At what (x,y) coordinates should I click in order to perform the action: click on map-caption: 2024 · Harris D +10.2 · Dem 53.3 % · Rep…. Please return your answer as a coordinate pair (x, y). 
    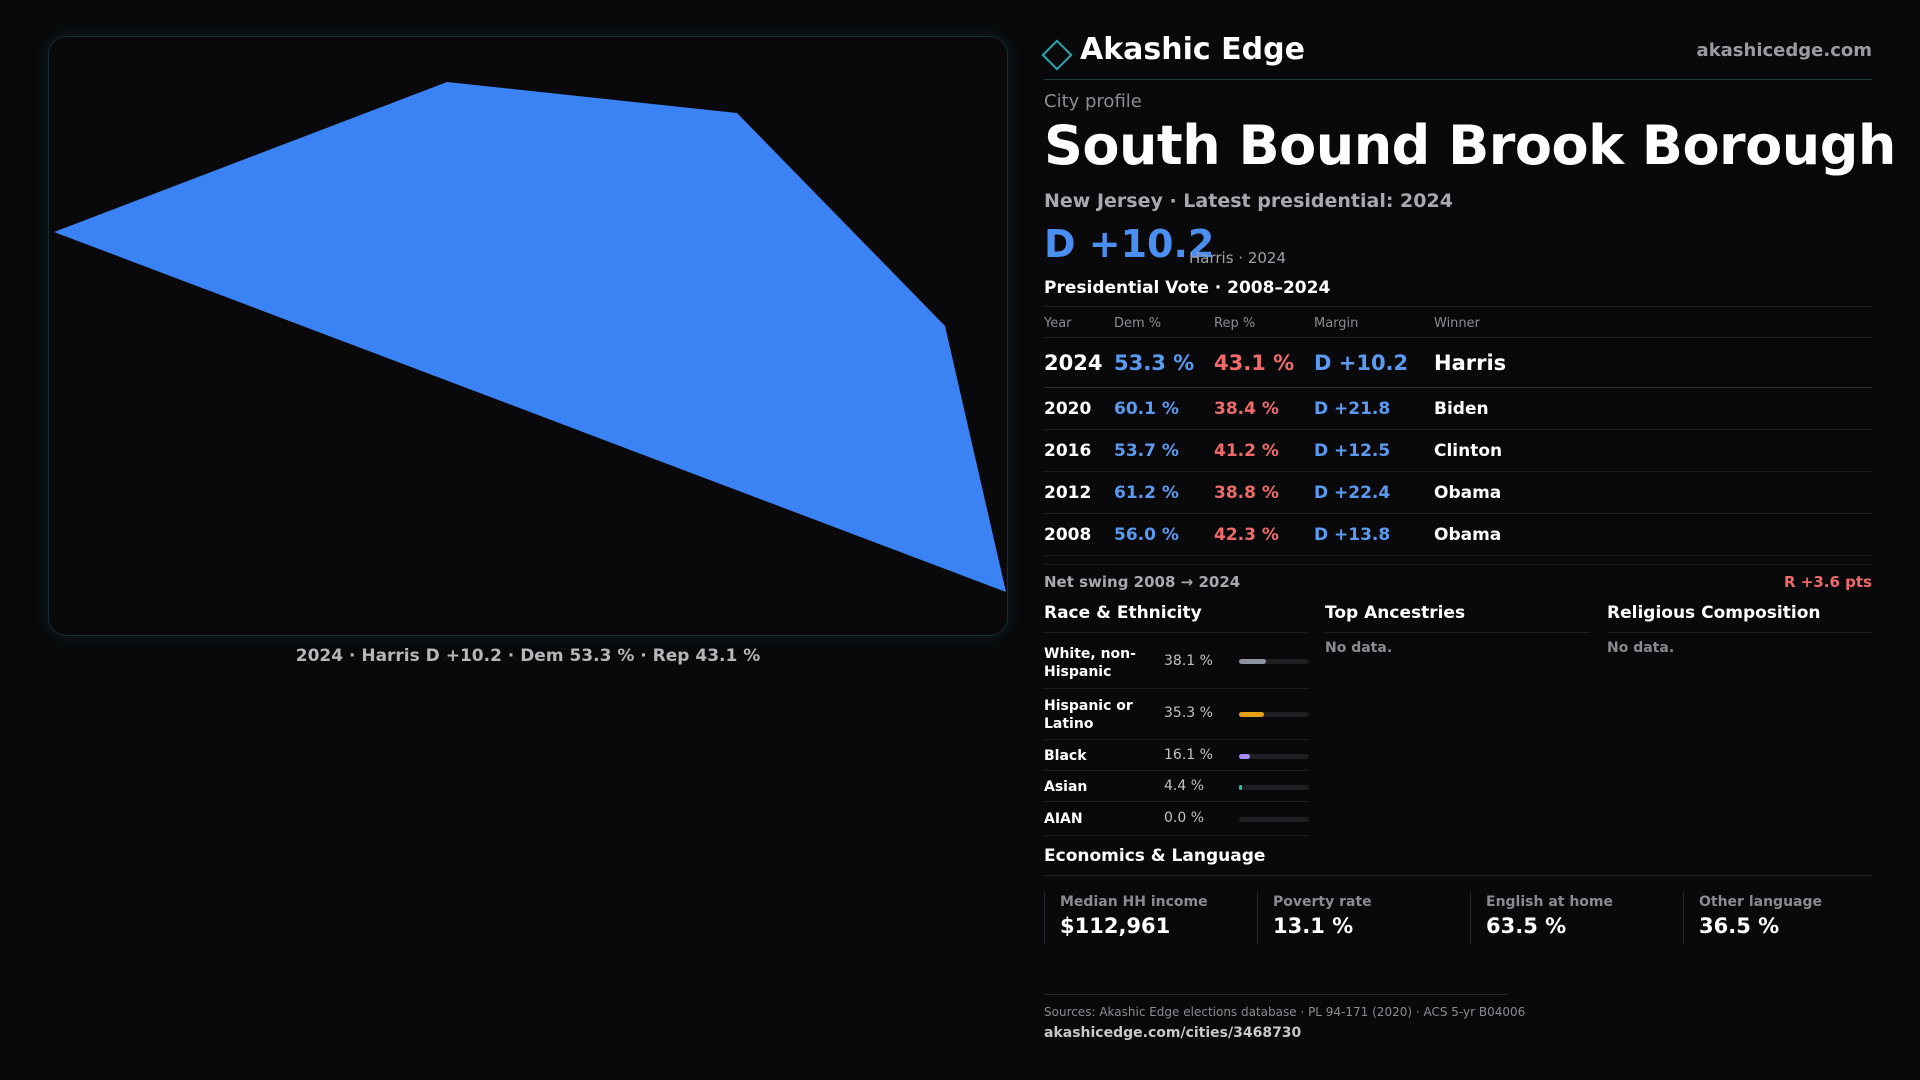
    Looking at the image, I should click on (528, 656).